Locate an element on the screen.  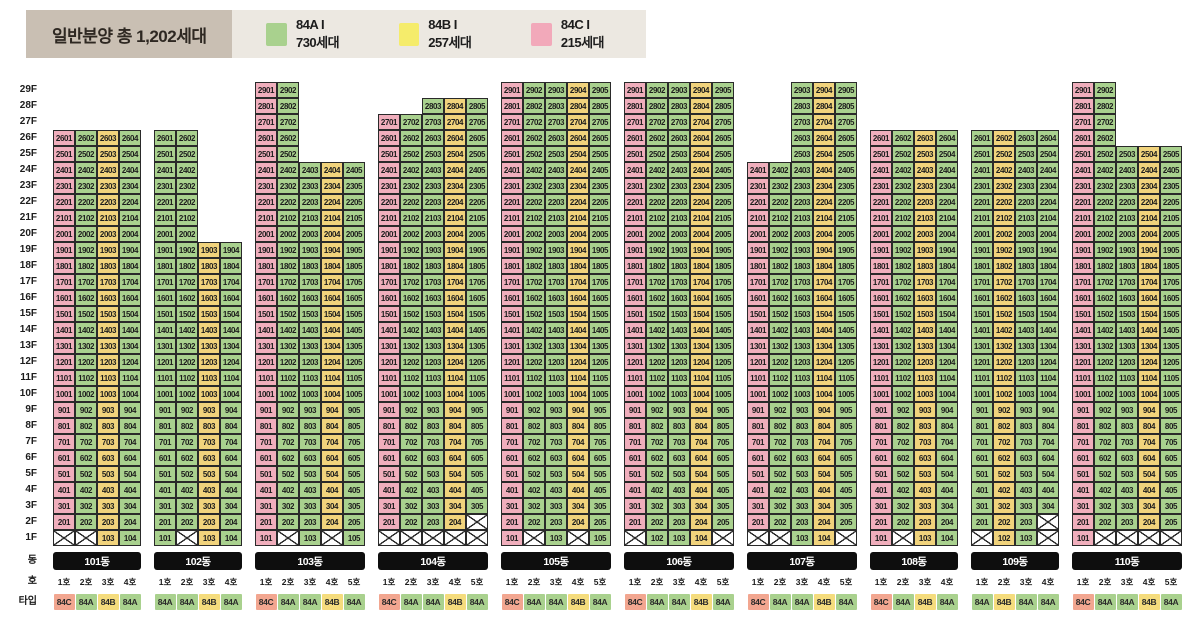
unit-cell: 802 is located at coordinates (187, 426).